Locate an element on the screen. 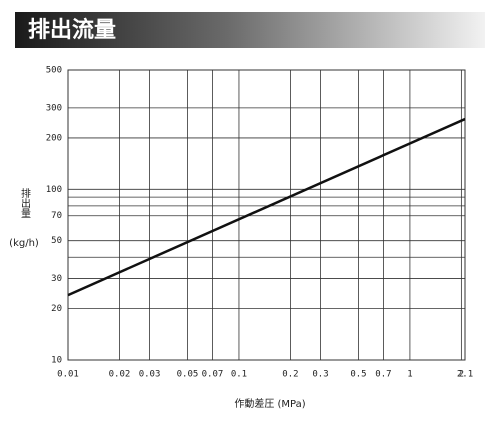  x-tick-label: 0.07 is located at coordinates (213, 375).